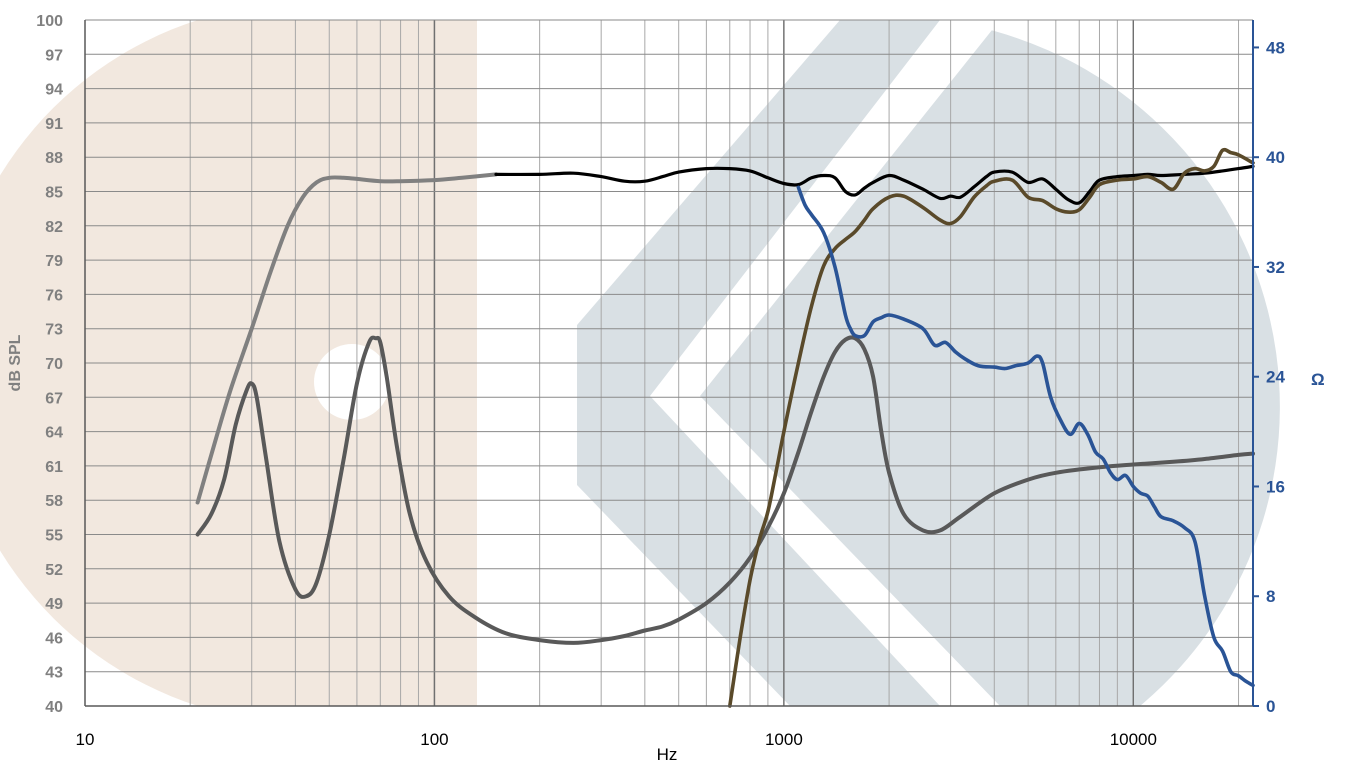  Describe the element at coordinates (1270, 706) in the screenshot. I see `y2-tick-label: 0` at that location.